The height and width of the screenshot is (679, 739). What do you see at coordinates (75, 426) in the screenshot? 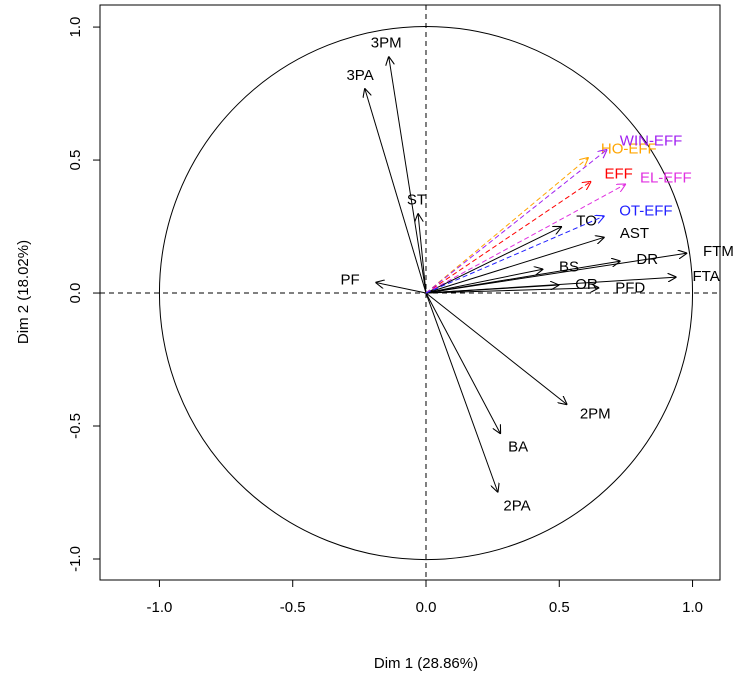
I see `y-tick-label: -0.5` at bounding box center [75, 426].